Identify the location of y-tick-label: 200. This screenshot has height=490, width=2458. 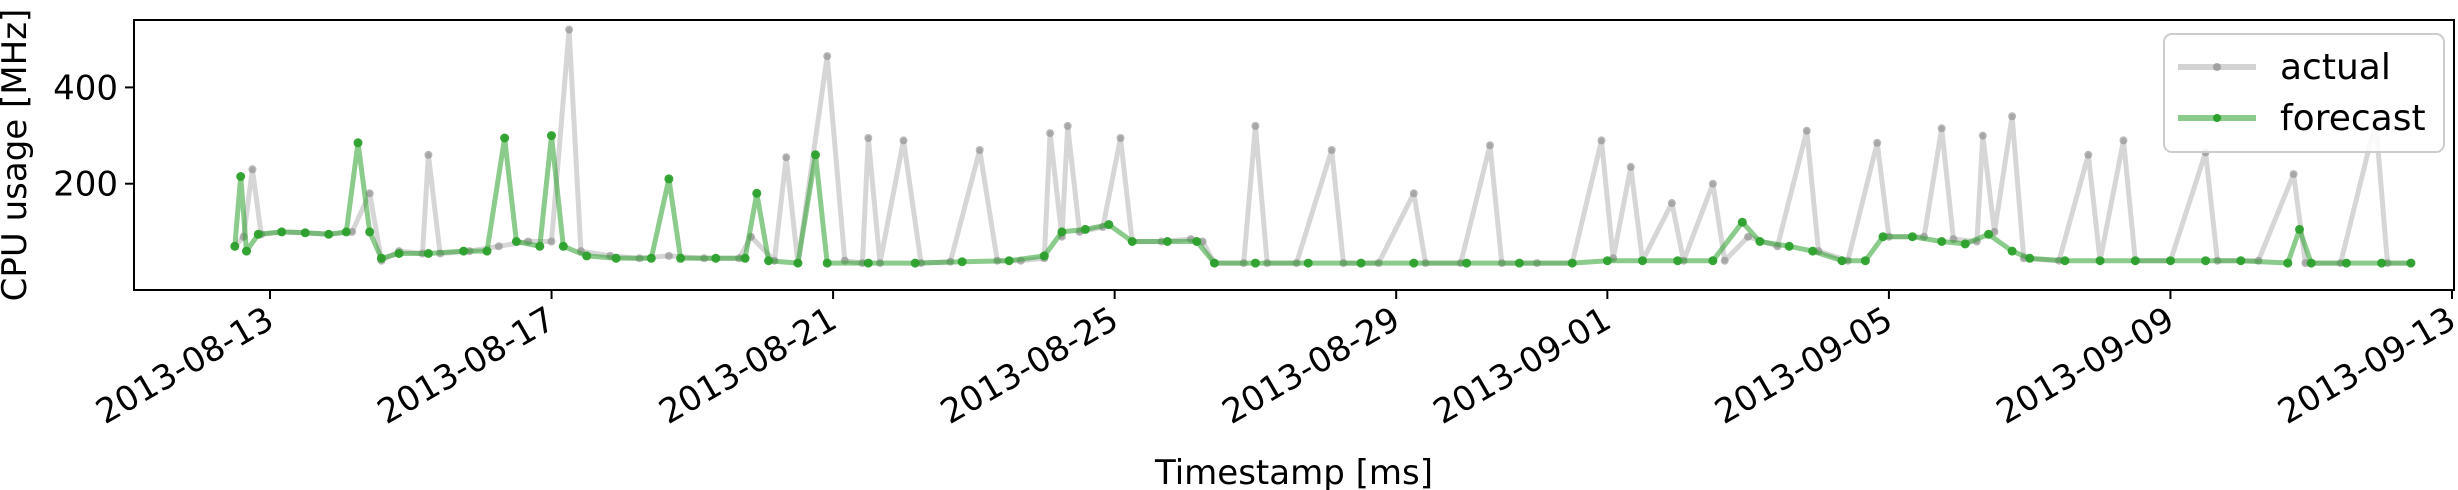
(85, 185).